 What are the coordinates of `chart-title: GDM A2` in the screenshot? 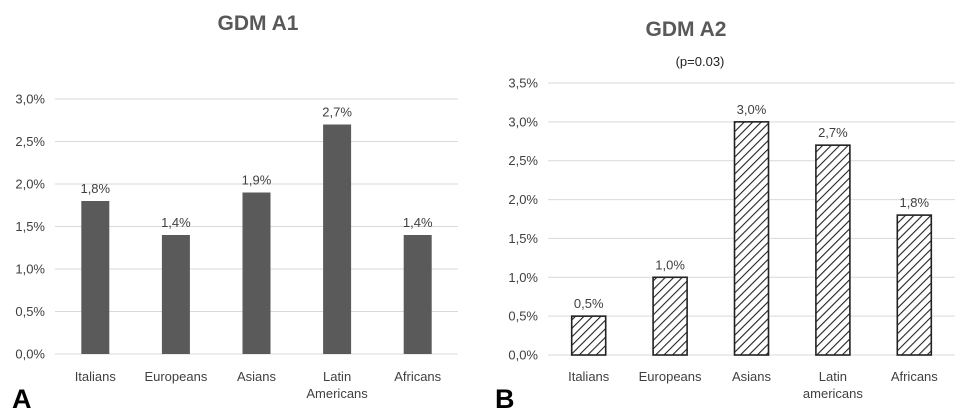 It's located at (686, 29).